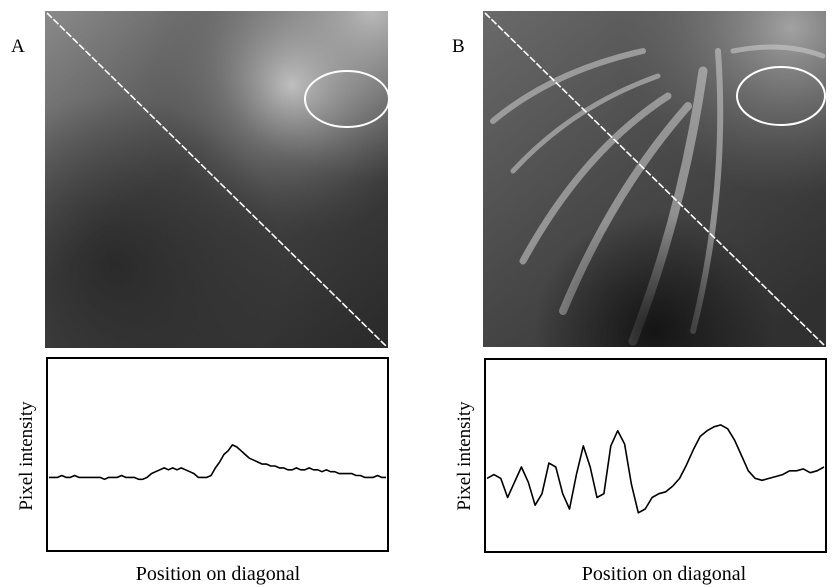  I want to click on profile-line-b, so click(655, 469).